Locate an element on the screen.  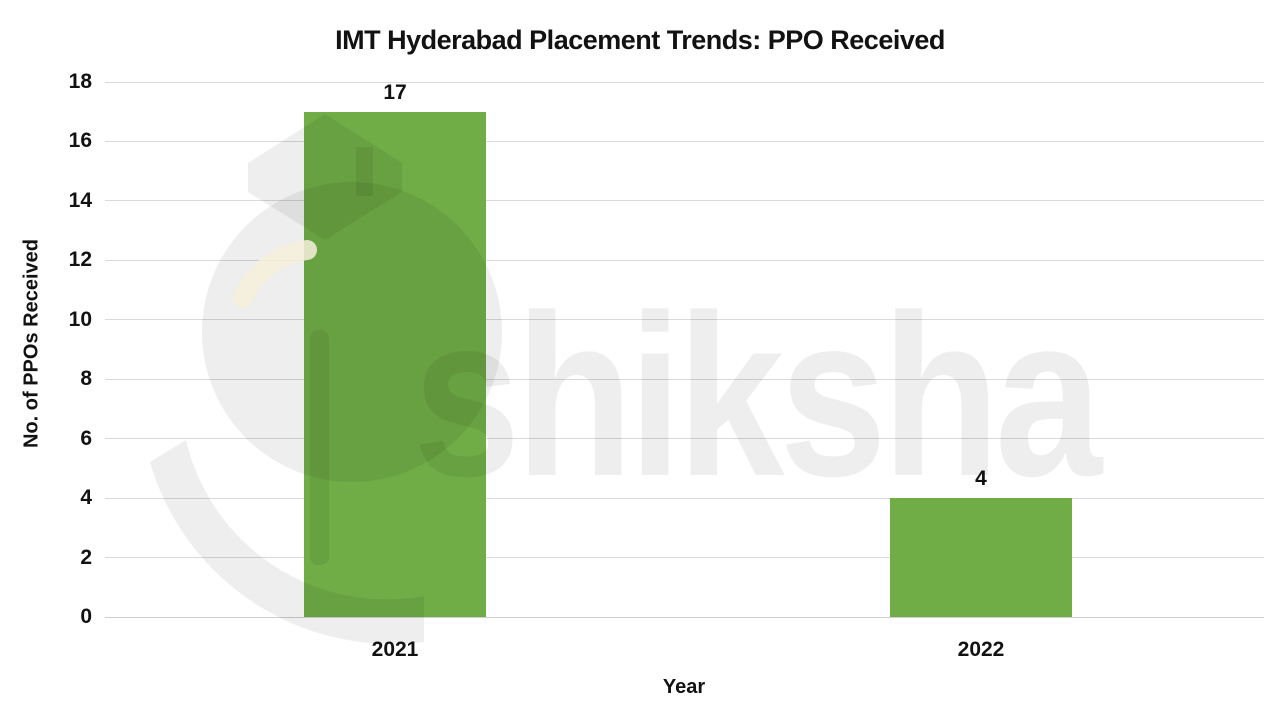
y-tick-label-2: 2 is located at coordinates (86, 557).